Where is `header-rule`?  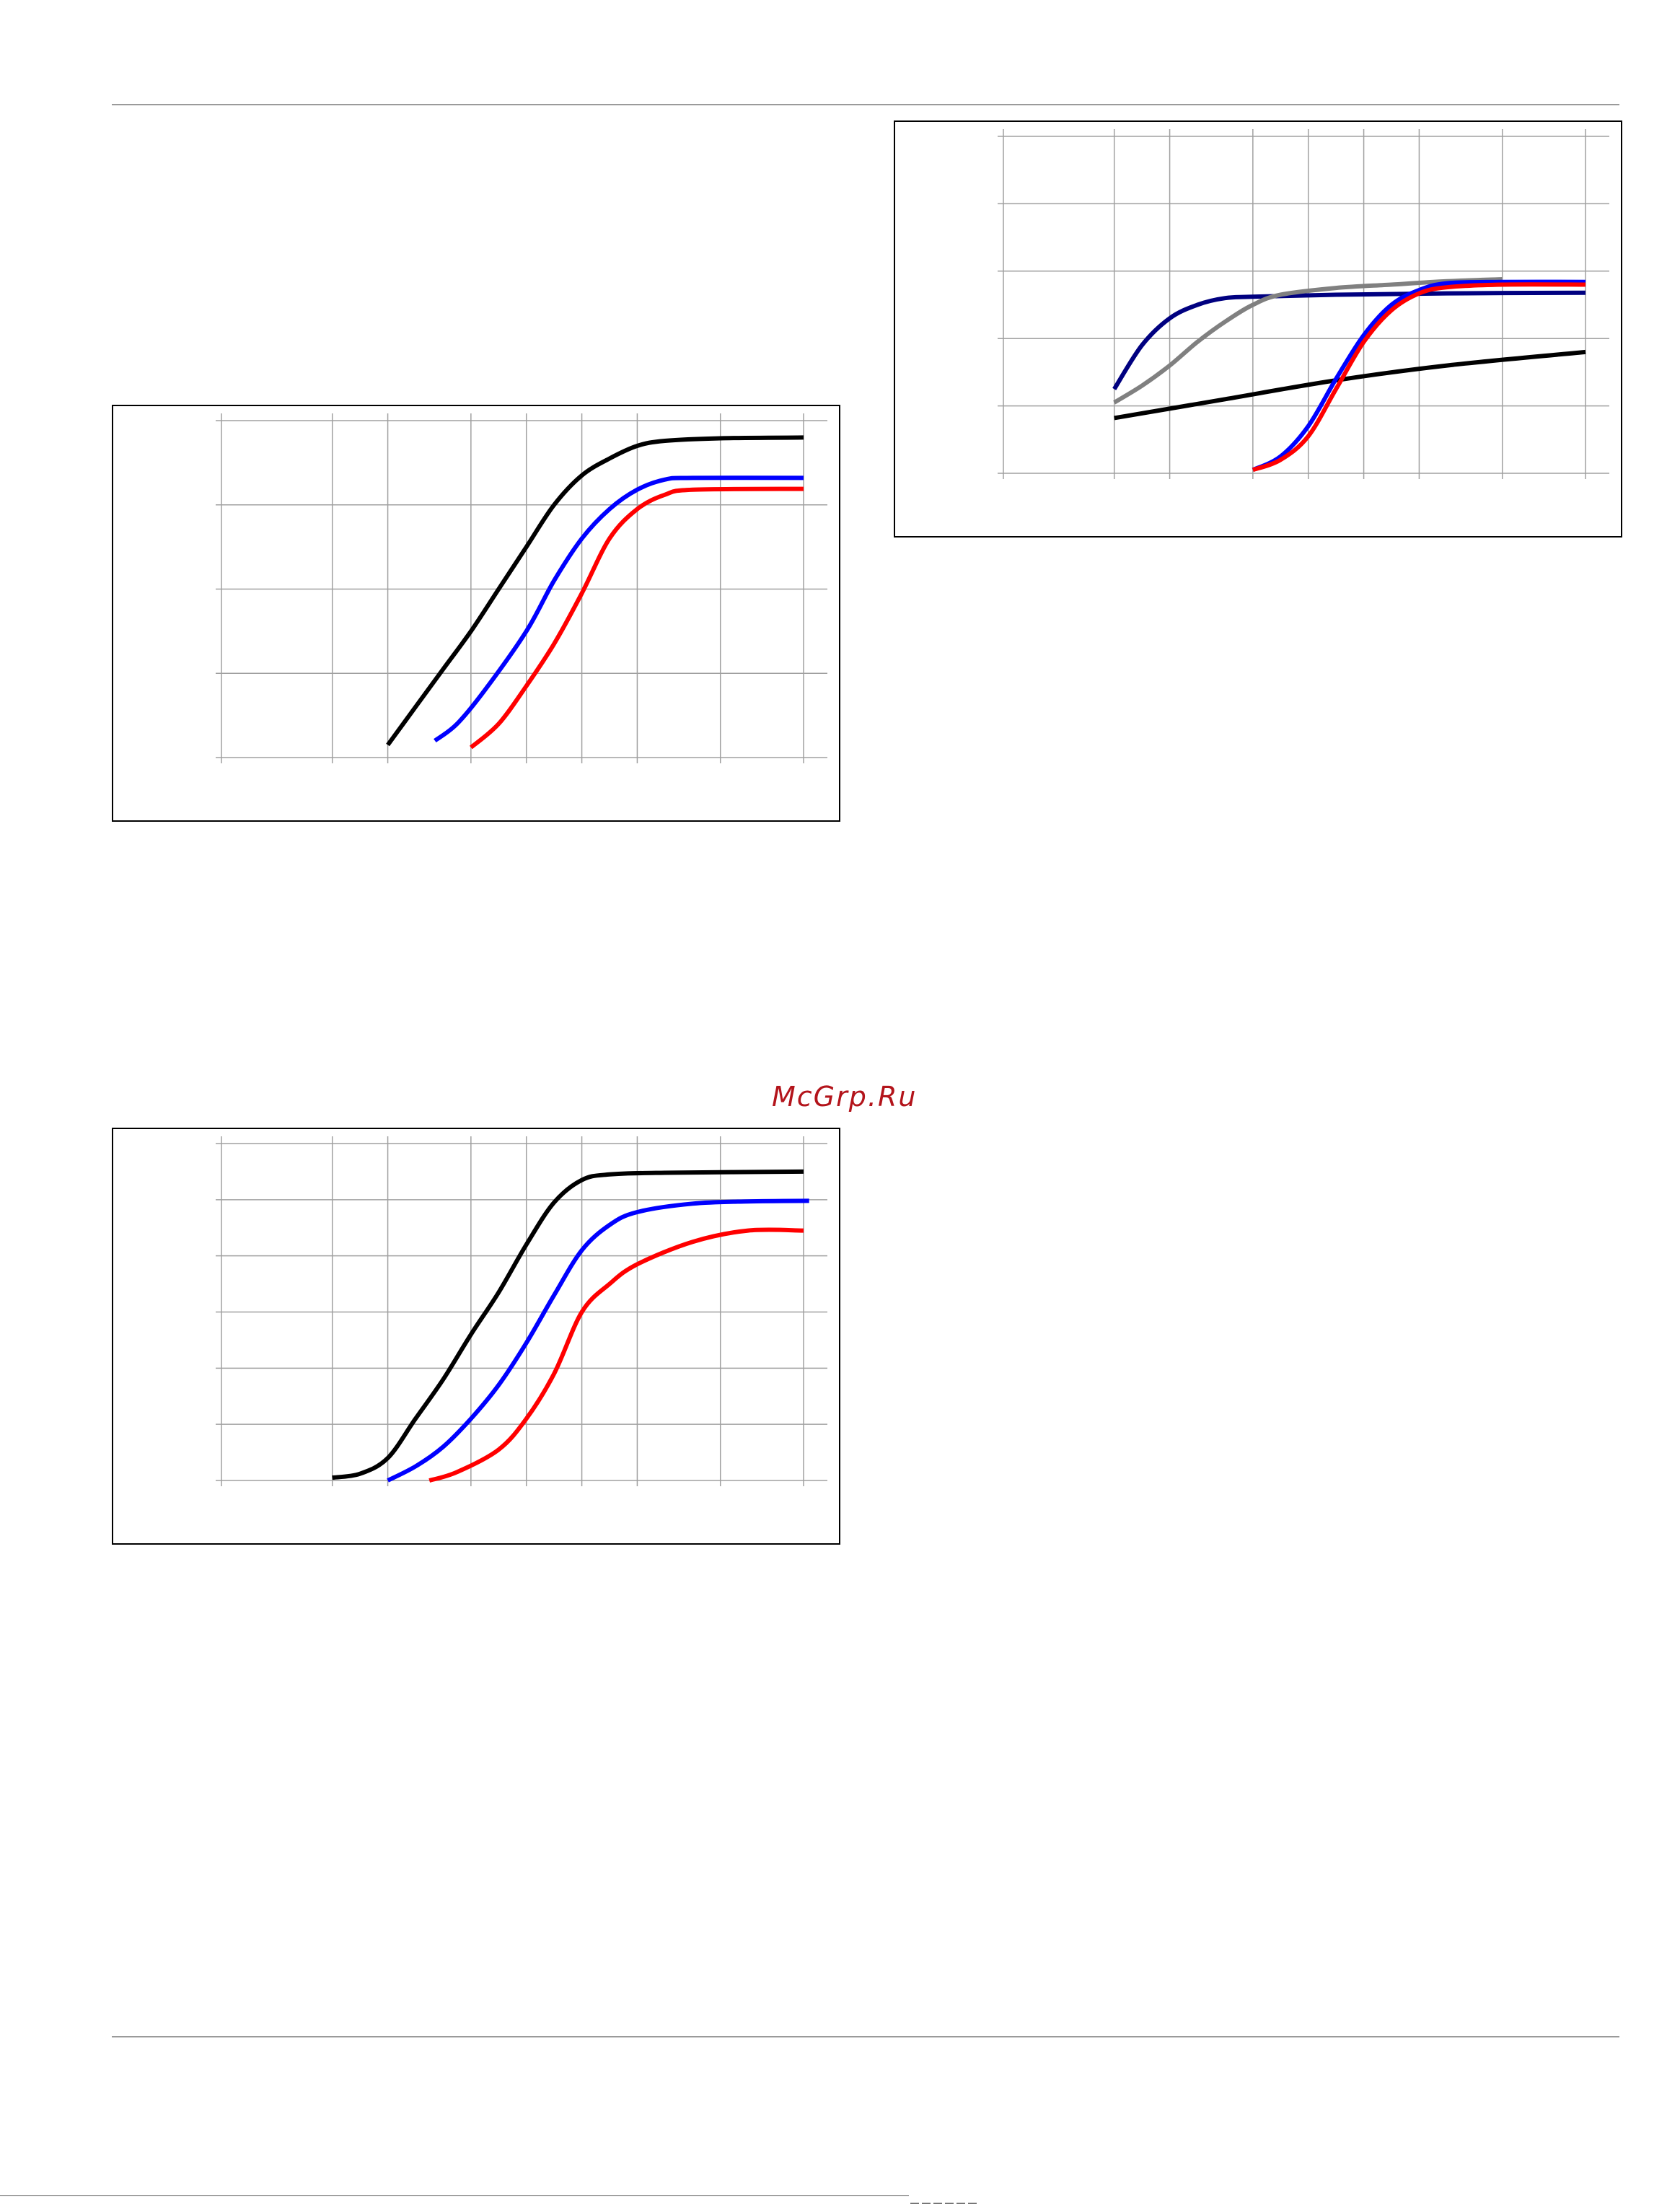
header-rule is located at coordinates (865, 104).